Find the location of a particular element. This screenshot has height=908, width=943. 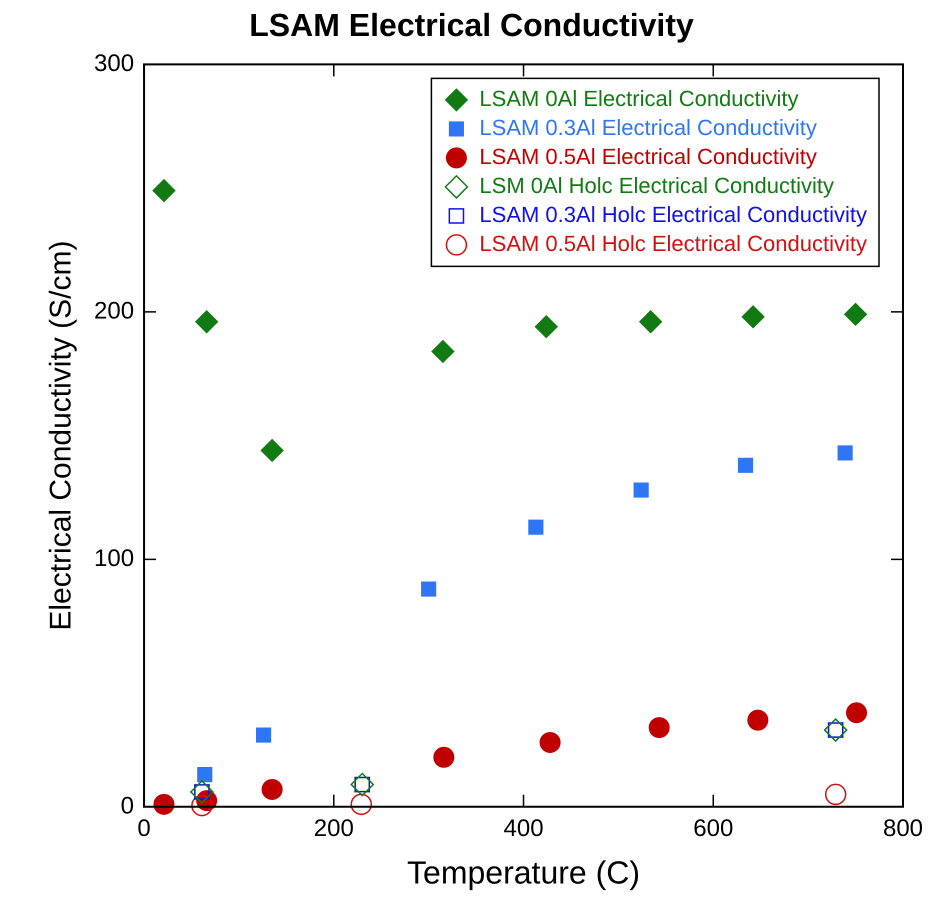

x-tick-label: 200 is located at coordinates (334, 828).